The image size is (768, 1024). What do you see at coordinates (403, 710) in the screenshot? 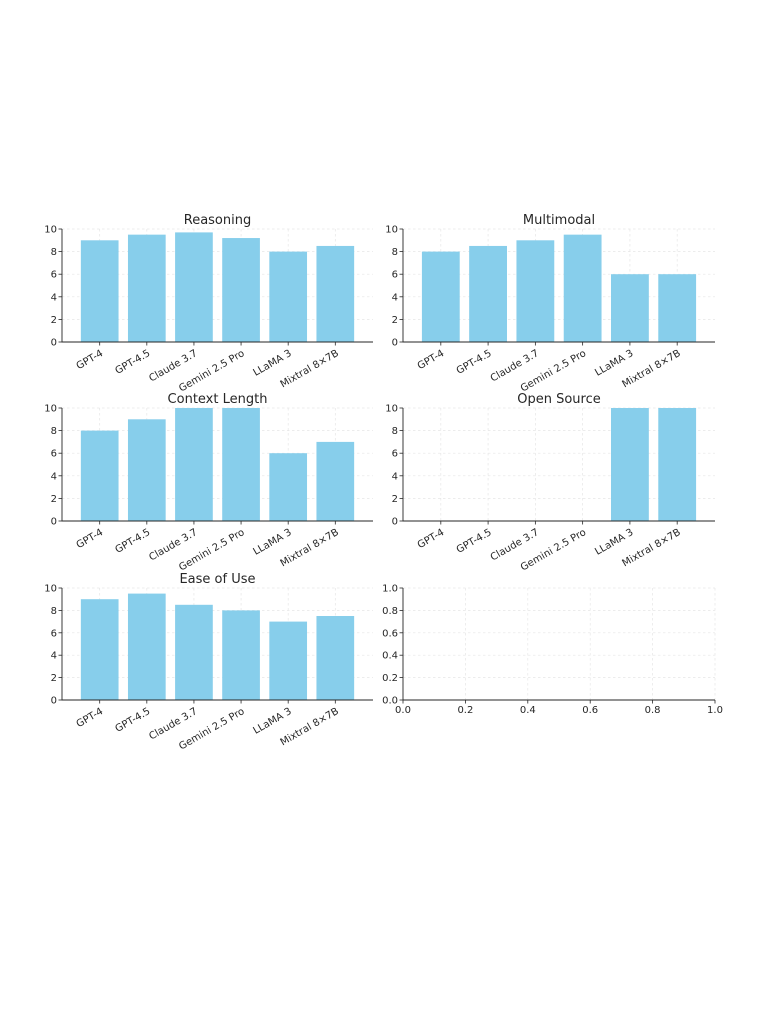
I see `x-tick-label: 0.0` at bounding box center [403, 710].